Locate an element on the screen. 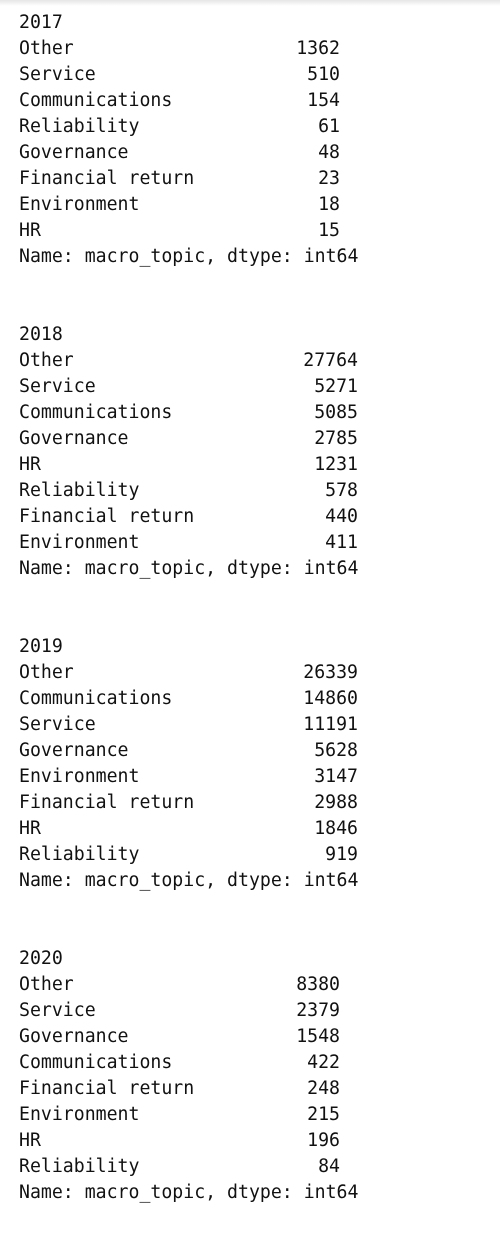  row-value: 48 is located at coordinates (329, 152).